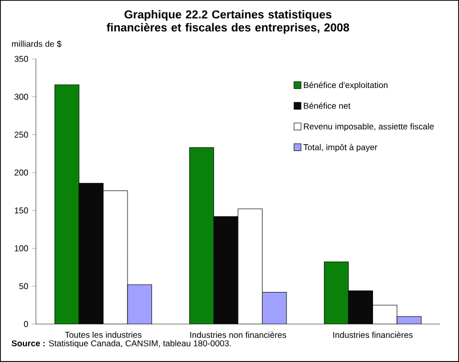  What do you see at coordinates (21, 248) in the screenshot?
I see `y-tick-label: 100` at bounding box center [21, 248].